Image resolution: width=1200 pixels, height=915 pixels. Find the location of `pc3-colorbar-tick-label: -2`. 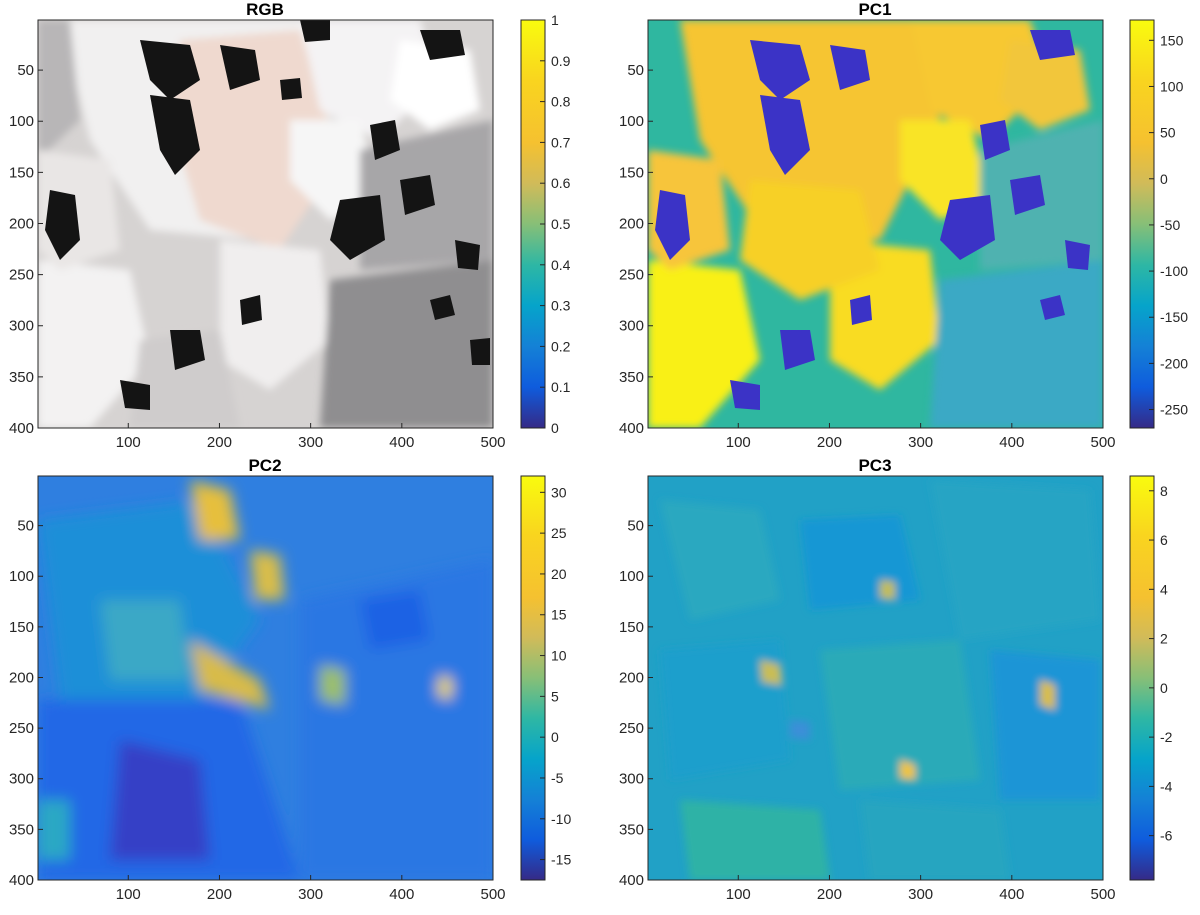

pc3-colorbar-tick-label: -2 is located at coordinates (1166, 737).